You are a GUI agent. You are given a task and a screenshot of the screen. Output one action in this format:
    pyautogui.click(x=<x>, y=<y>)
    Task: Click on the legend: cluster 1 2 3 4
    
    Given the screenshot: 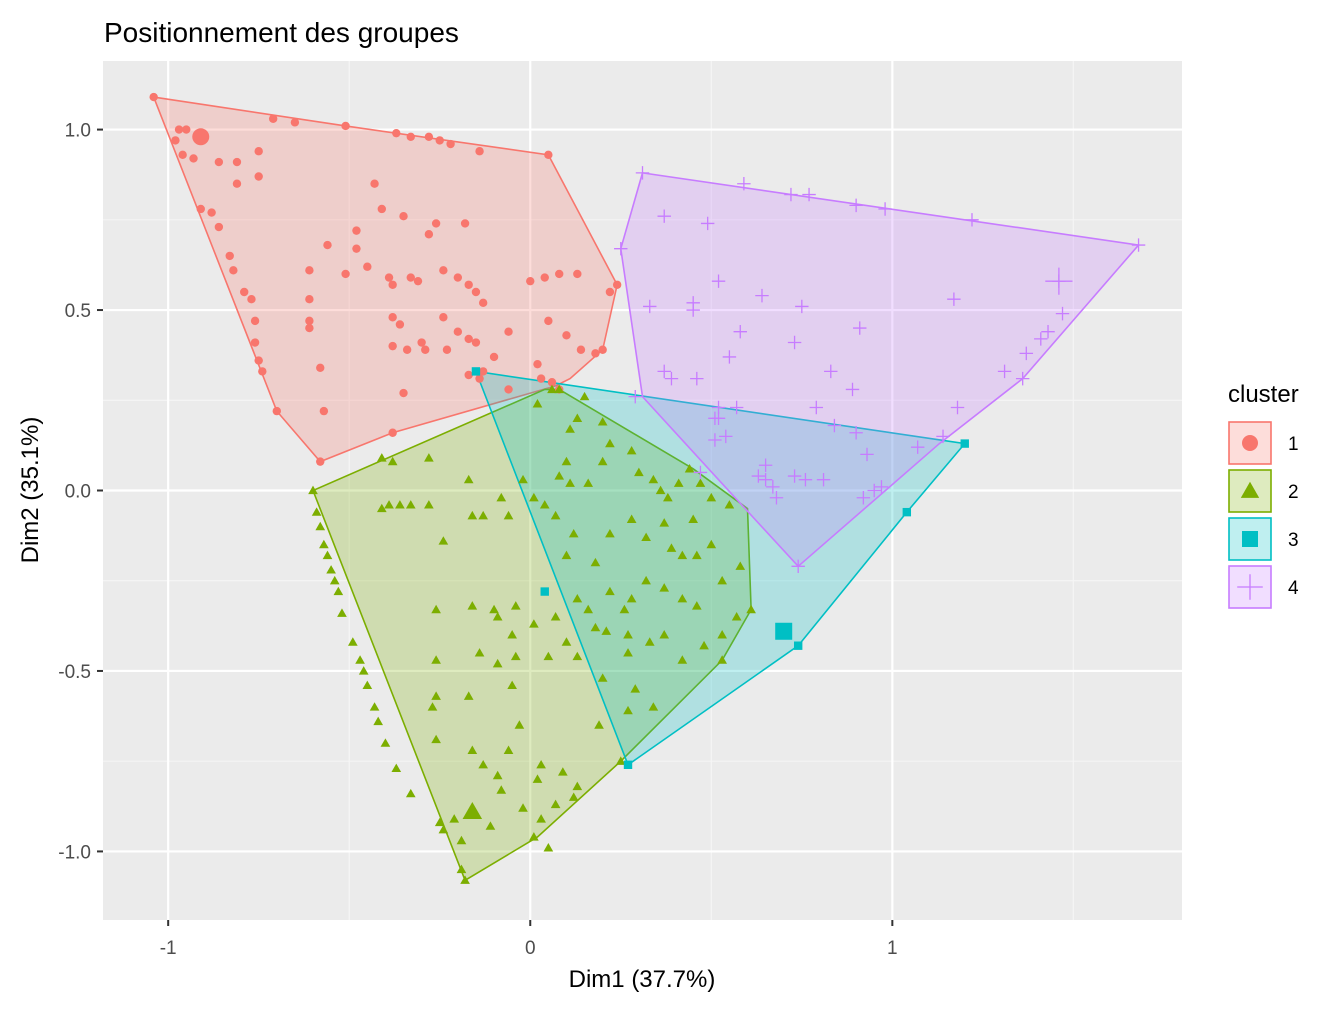 What is the action you would take?
    pyautogui.click(x=1263, y=495)
    